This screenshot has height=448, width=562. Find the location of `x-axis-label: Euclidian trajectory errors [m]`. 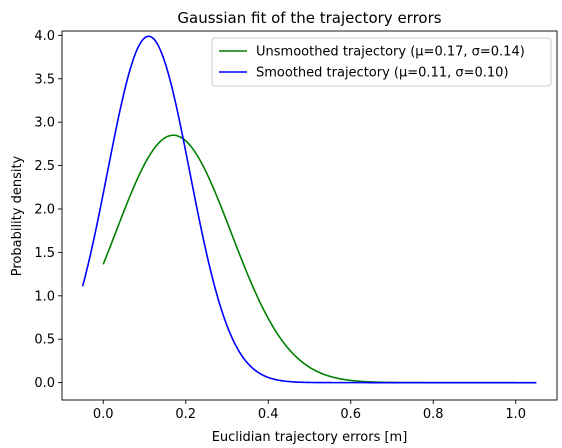

x-axis-label: Euclidian trajectory errors [m] is located at coordinates (310, 437).